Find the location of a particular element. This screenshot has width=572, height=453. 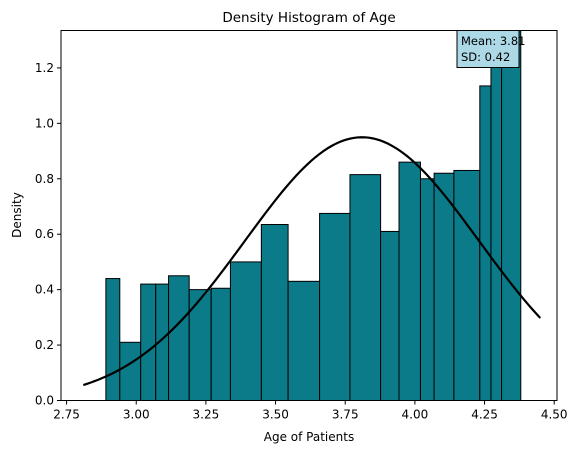

y-axis-ticks: 0.0 0.2 0.4 0.6 0.8 1.0 1.2 is located at coordinates (48, 234).